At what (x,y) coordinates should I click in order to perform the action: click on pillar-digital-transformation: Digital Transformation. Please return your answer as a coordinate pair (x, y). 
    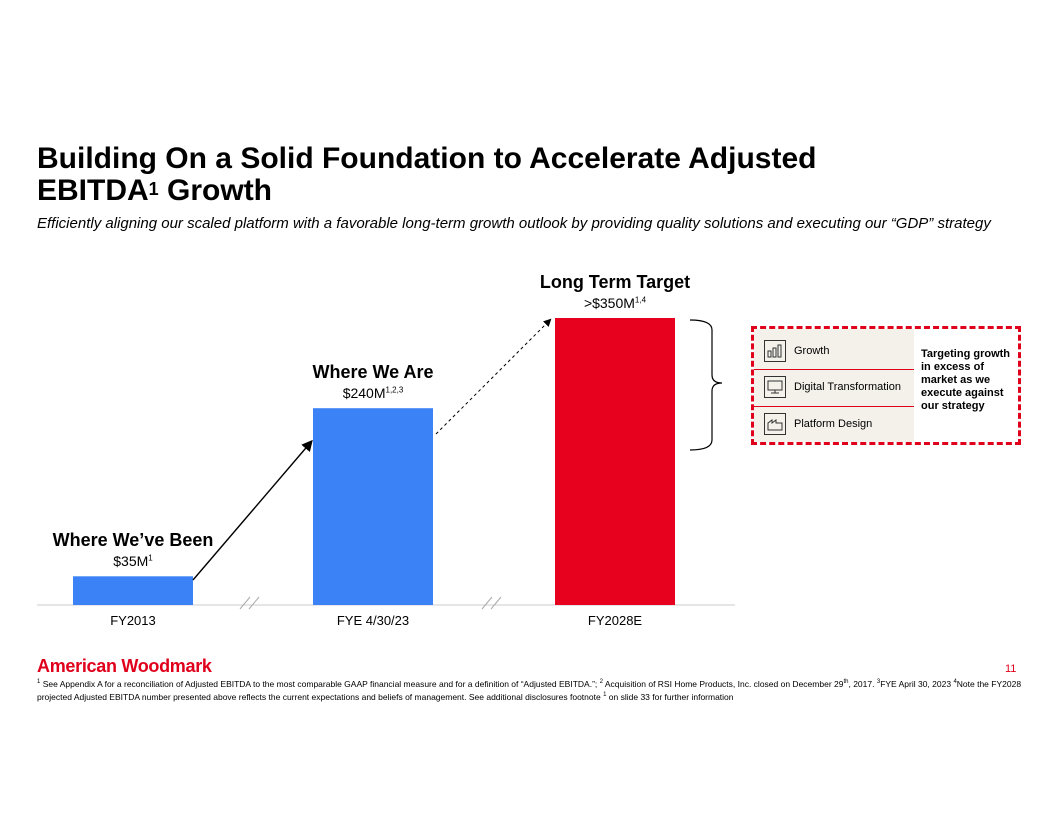
    Looking at the image, I should click on (832, 387).